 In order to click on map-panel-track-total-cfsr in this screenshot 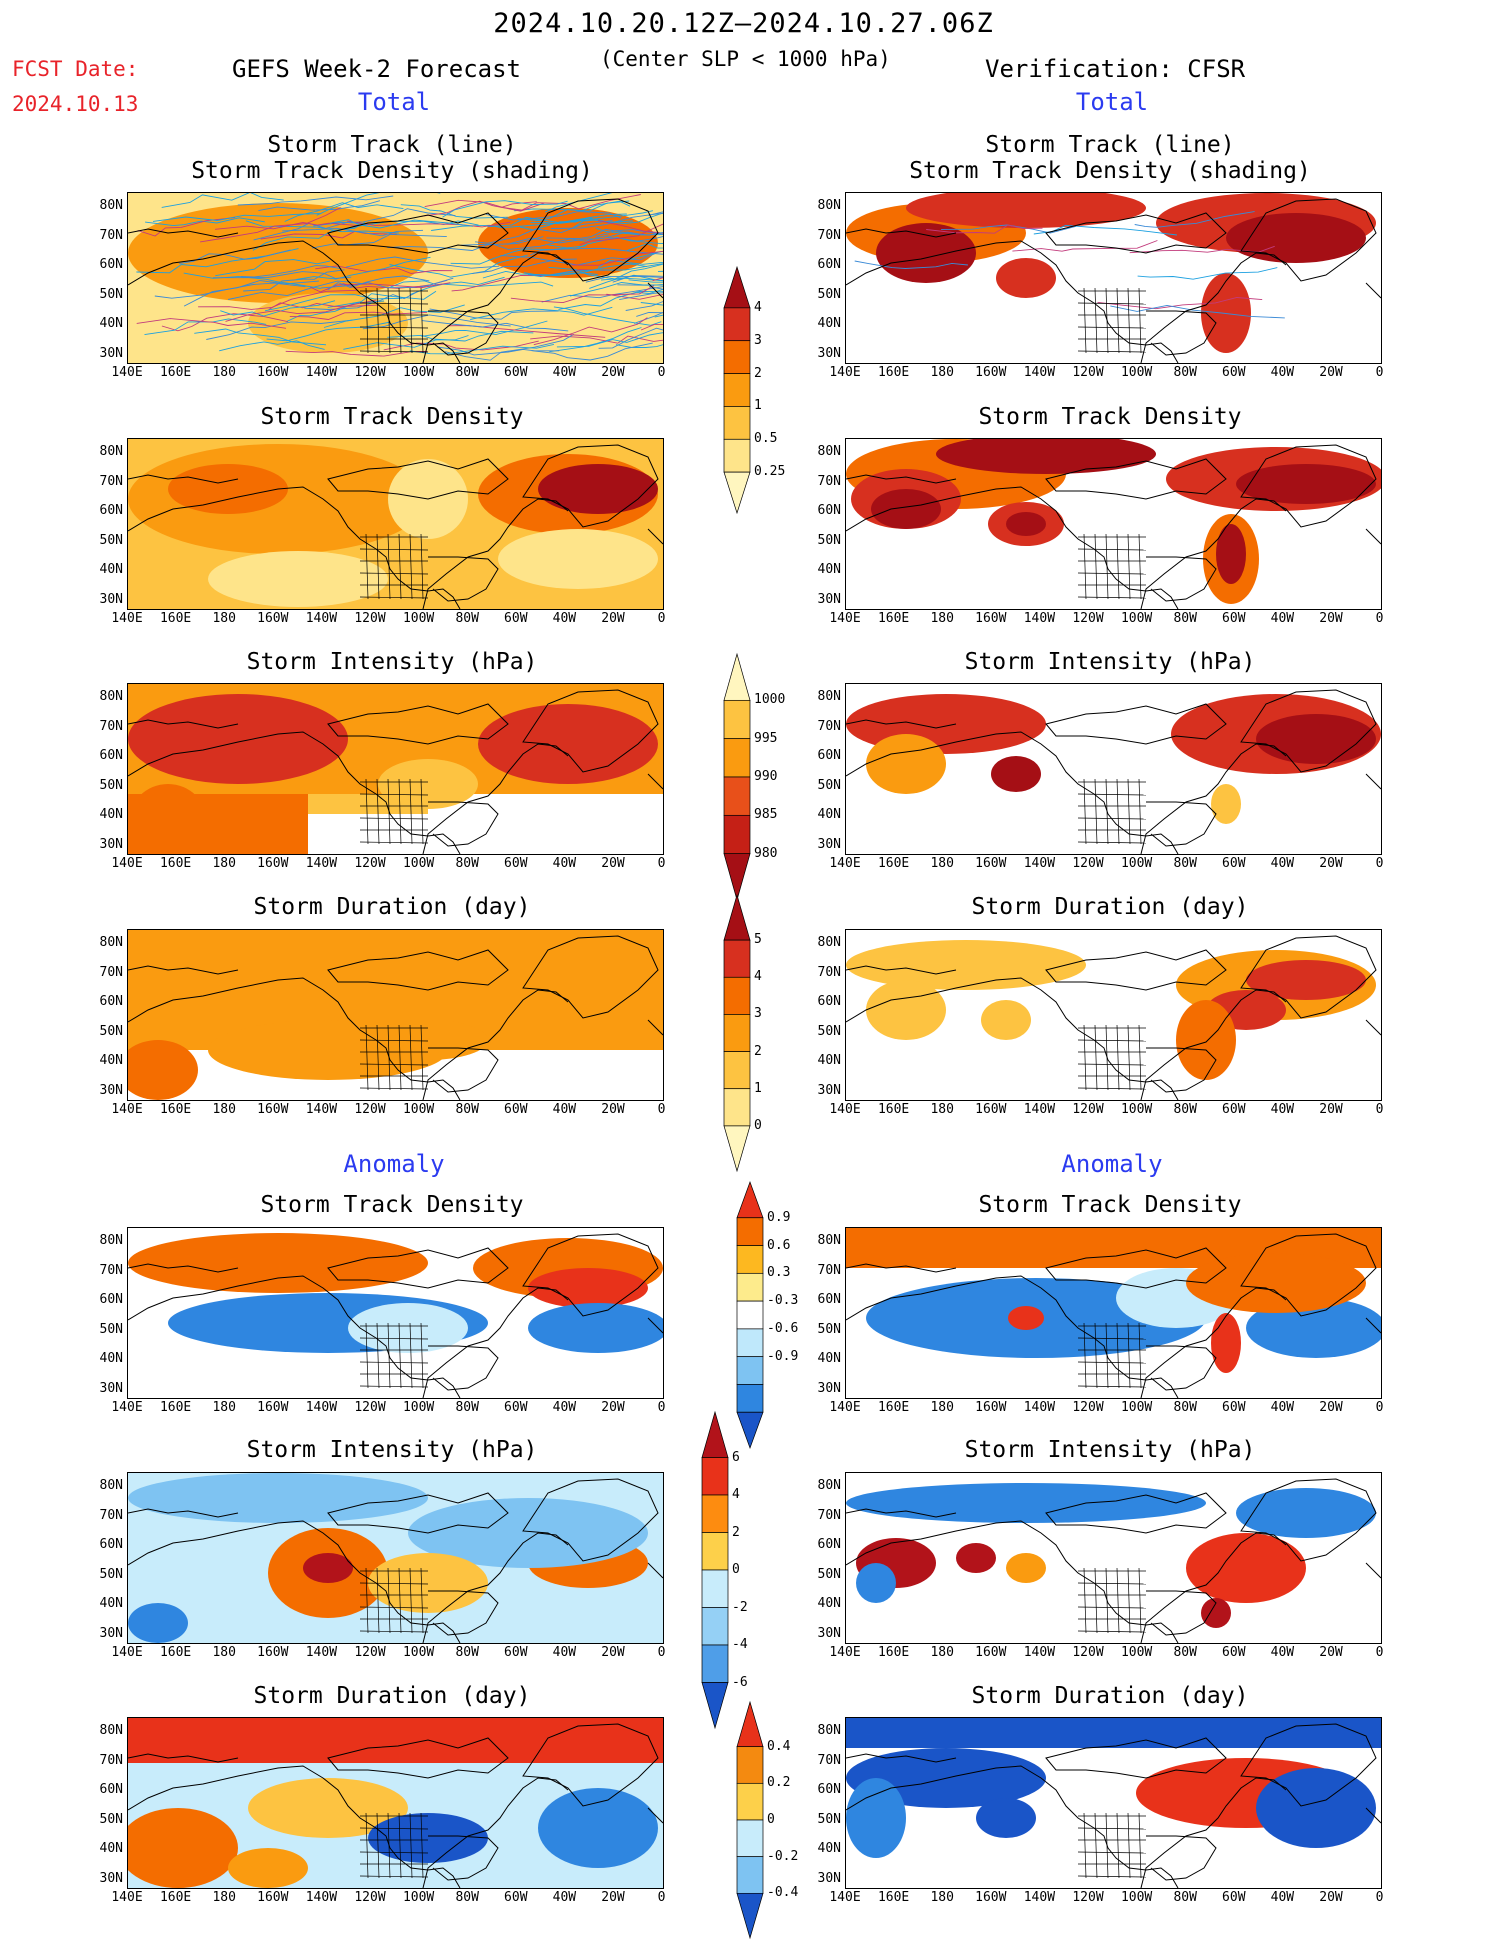, I will do `click(1113, 278)`.